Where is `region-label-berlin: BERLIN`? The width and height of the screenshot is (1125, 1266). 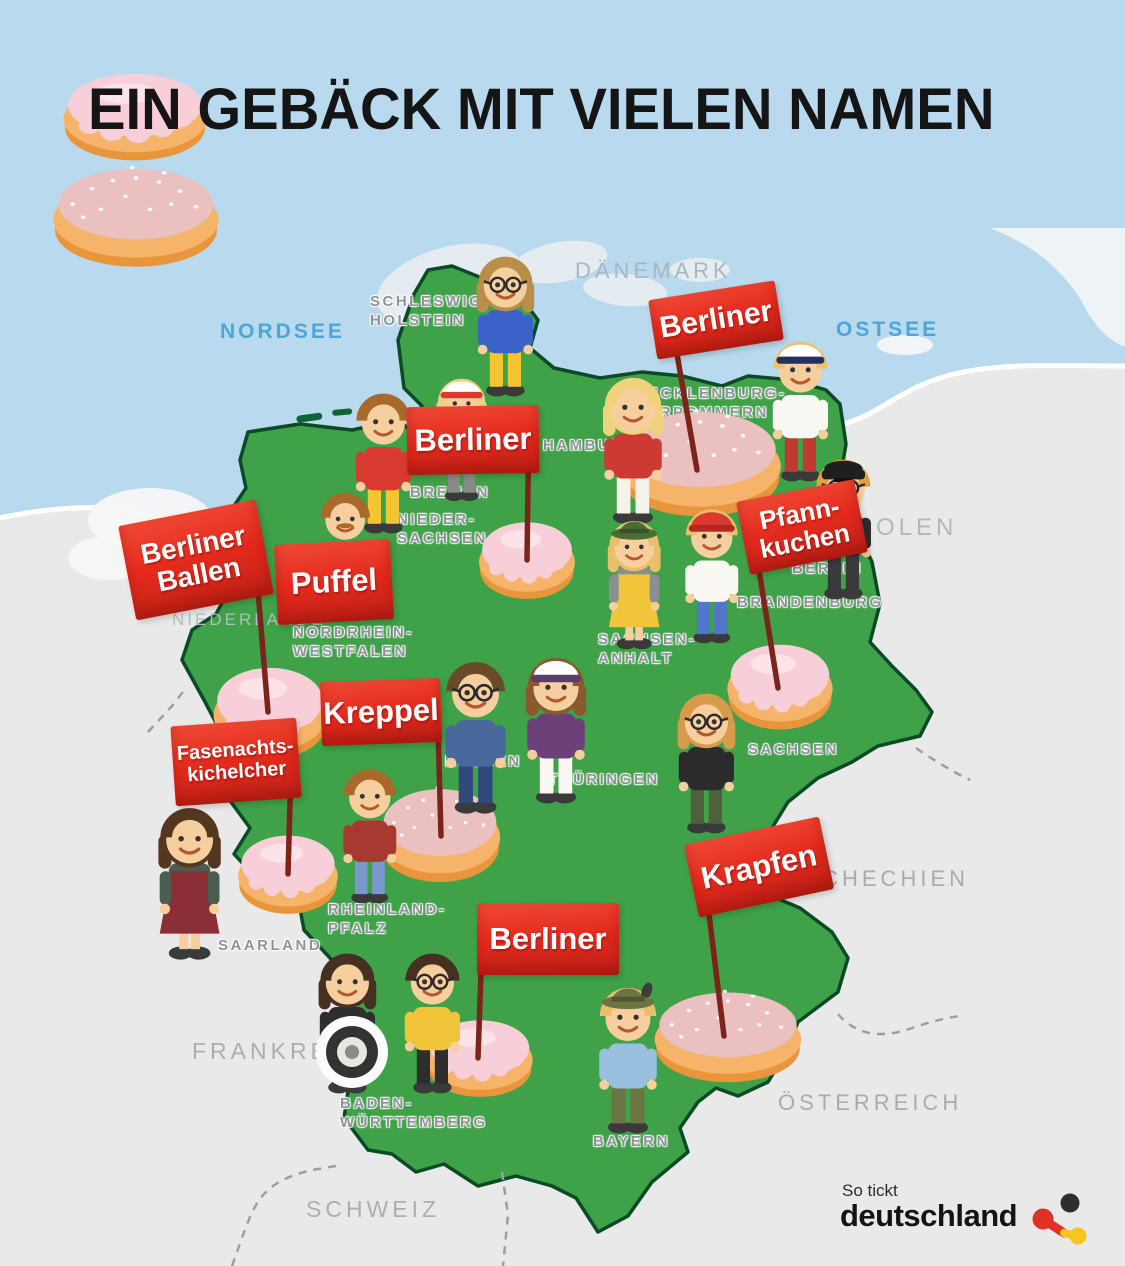
region-label-berlin: BERLIN is located at coordinates (827, 569).